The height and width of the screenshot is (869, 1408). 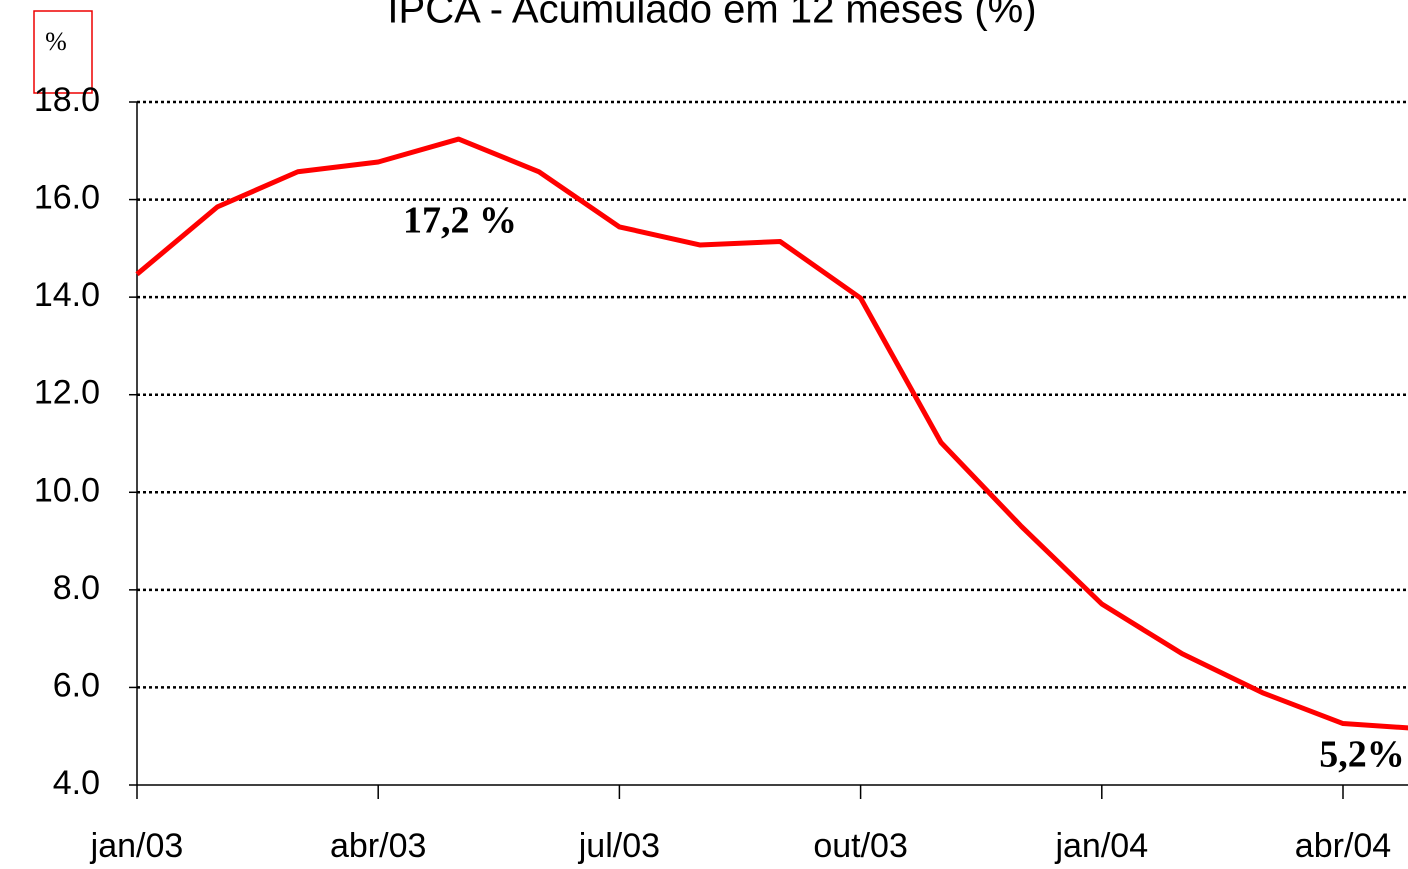 I want to click on x-tick-label: out/03, so click(x=860, y=846).